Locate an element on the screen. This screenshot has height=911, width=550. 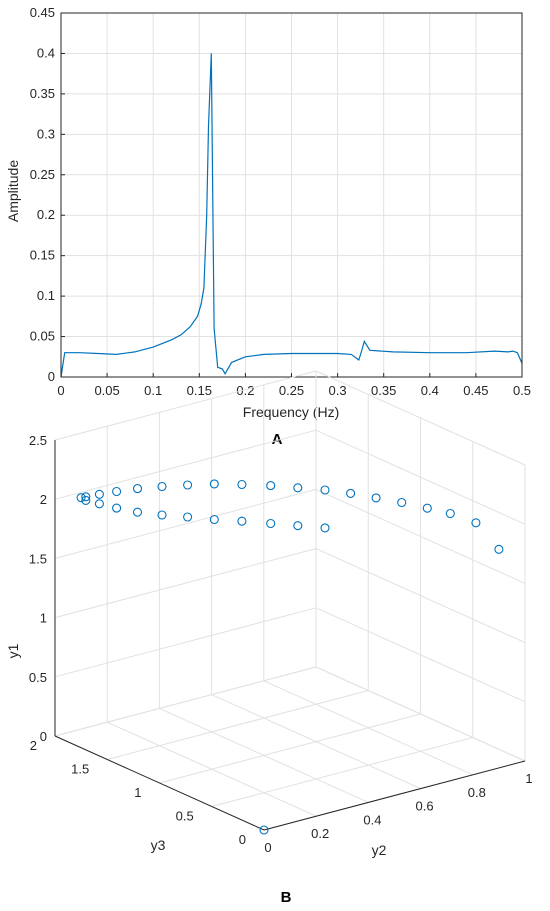
panel-b-y-axis-label: y3 is located at coordinates (158, 845).